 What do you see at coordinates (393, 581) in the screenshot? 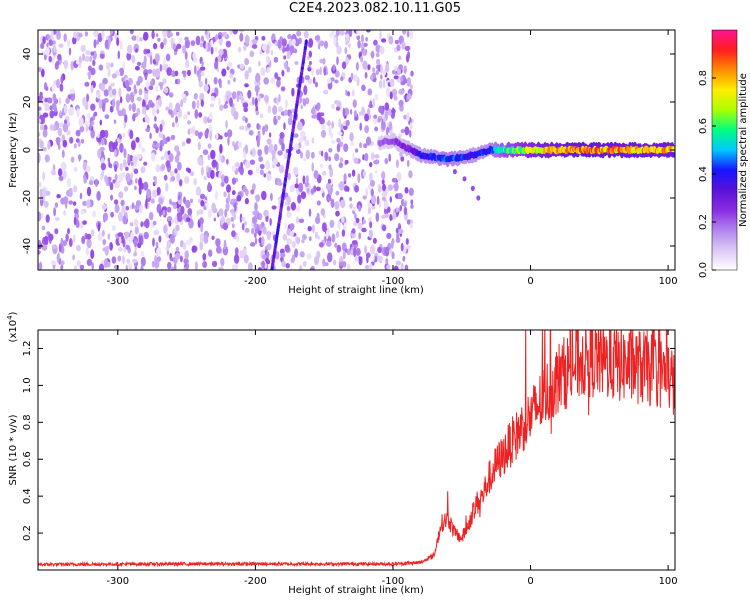
I see `x-tick-label: -100` at bounding box center [393, 581].